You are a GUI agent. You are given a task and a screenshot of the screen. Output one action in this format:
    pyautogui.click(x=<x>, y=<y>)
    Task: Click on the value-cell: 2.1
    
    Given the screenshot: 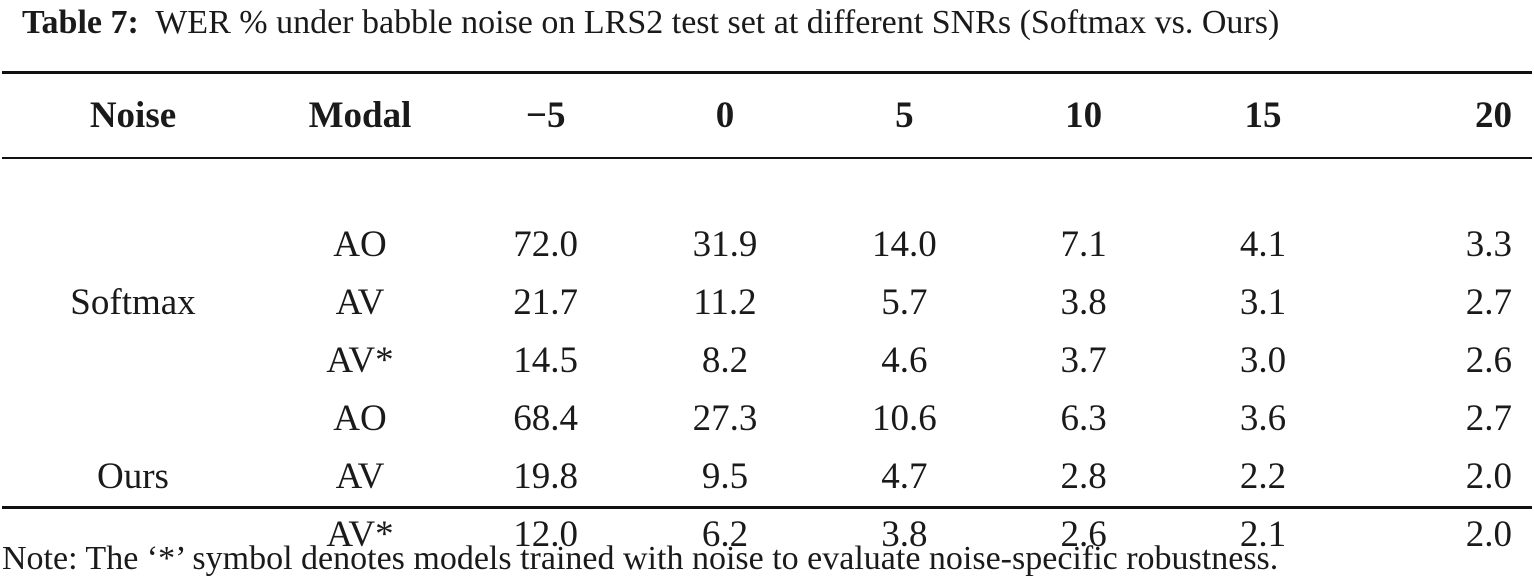 What is the action you would take?
    pyautogui.click(x=1263, y=534)
    